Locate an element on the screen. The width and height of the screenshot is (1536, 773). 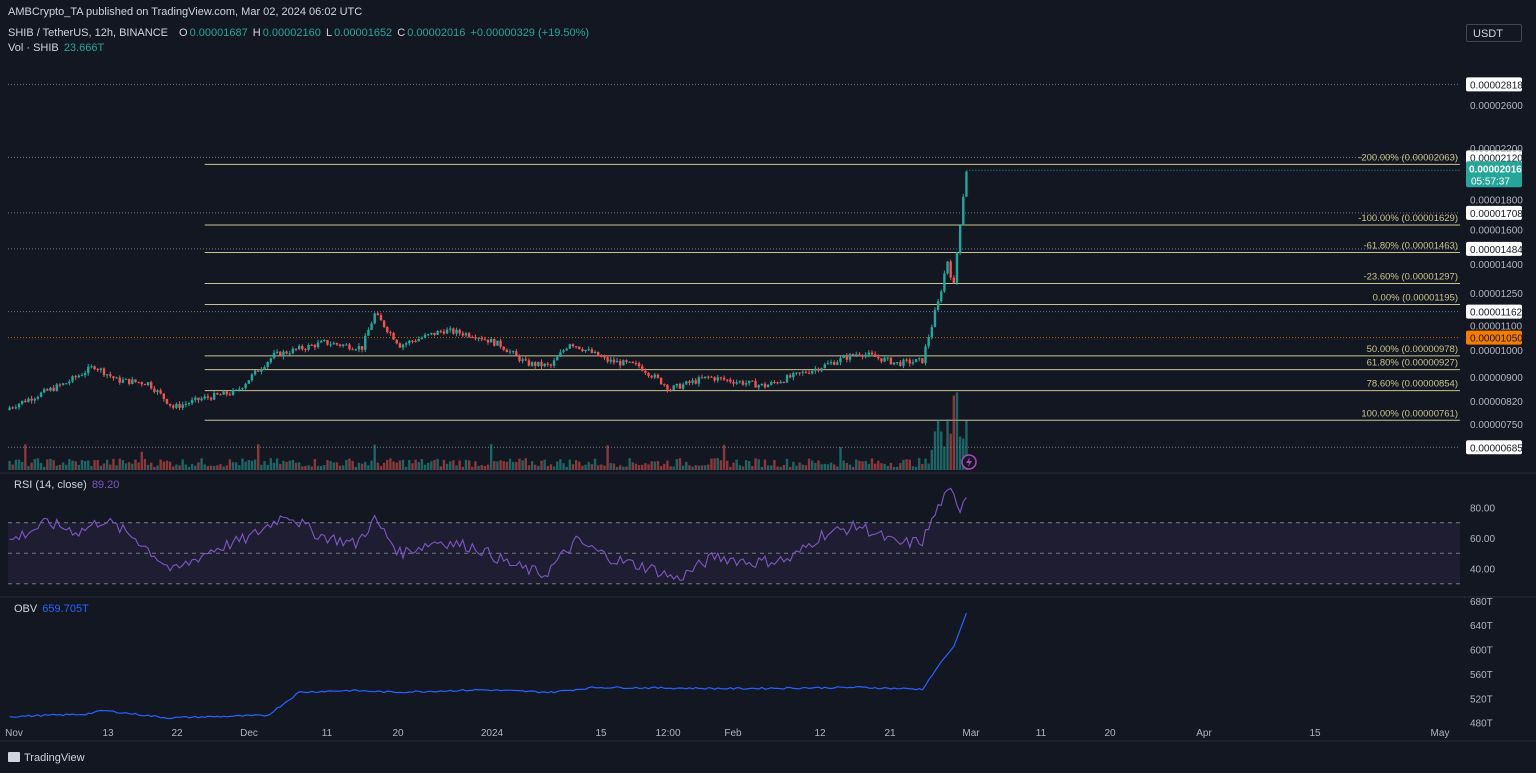
price-level-tag-label: 0.00001708 is located at coordinates (1496, 214).